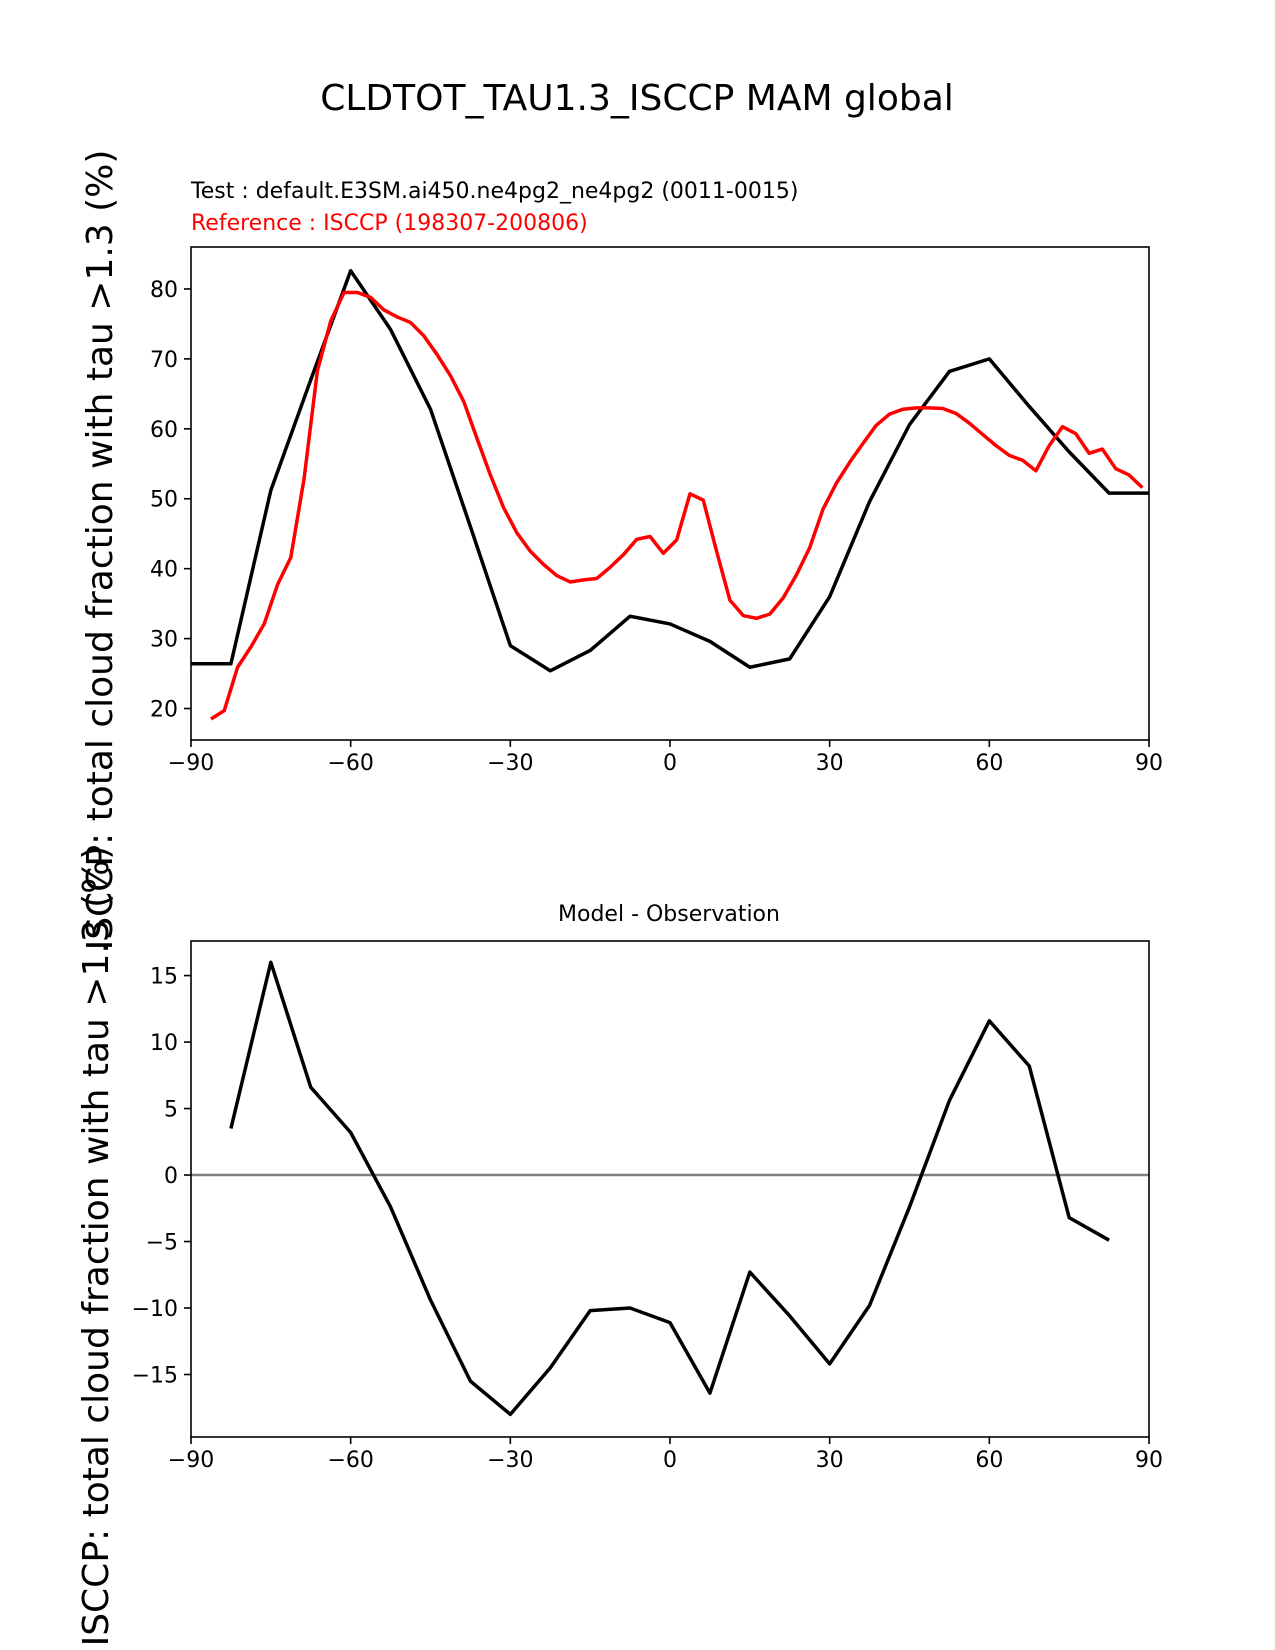 This screenshot has height=1650, width=1275. What do you see at coordinates (164, 977) in the screenshot?
I see `y-tick-label: 15` at bounding box center [164, 977].